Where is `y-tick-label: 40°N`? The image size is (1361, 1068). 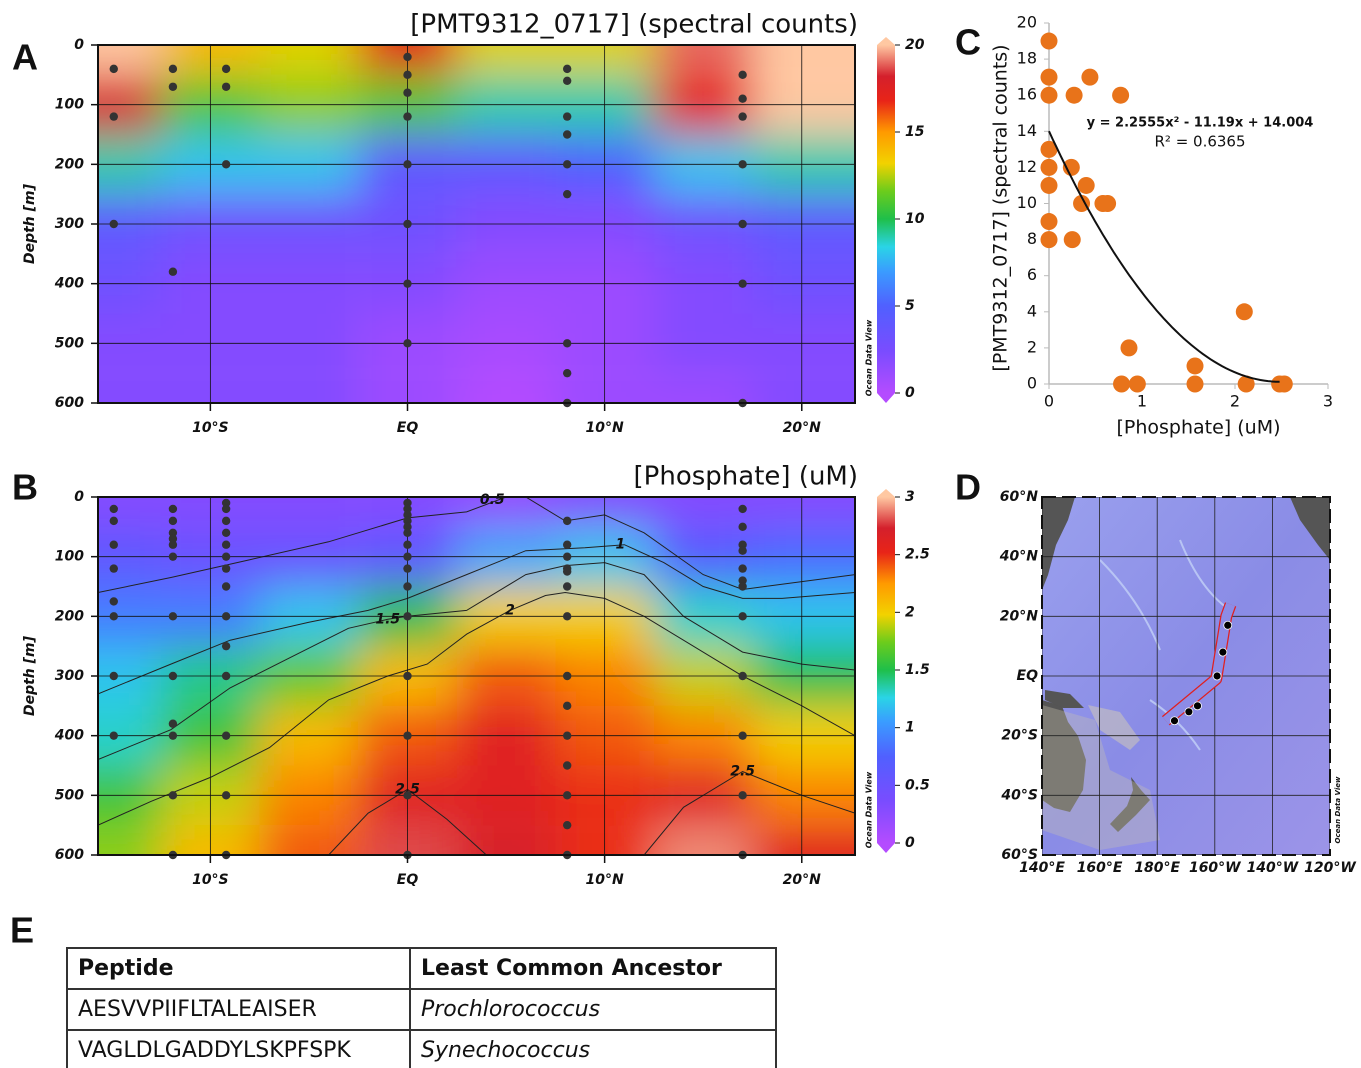
y-tick-label: 40°N is located at coordinates (1018, 557).